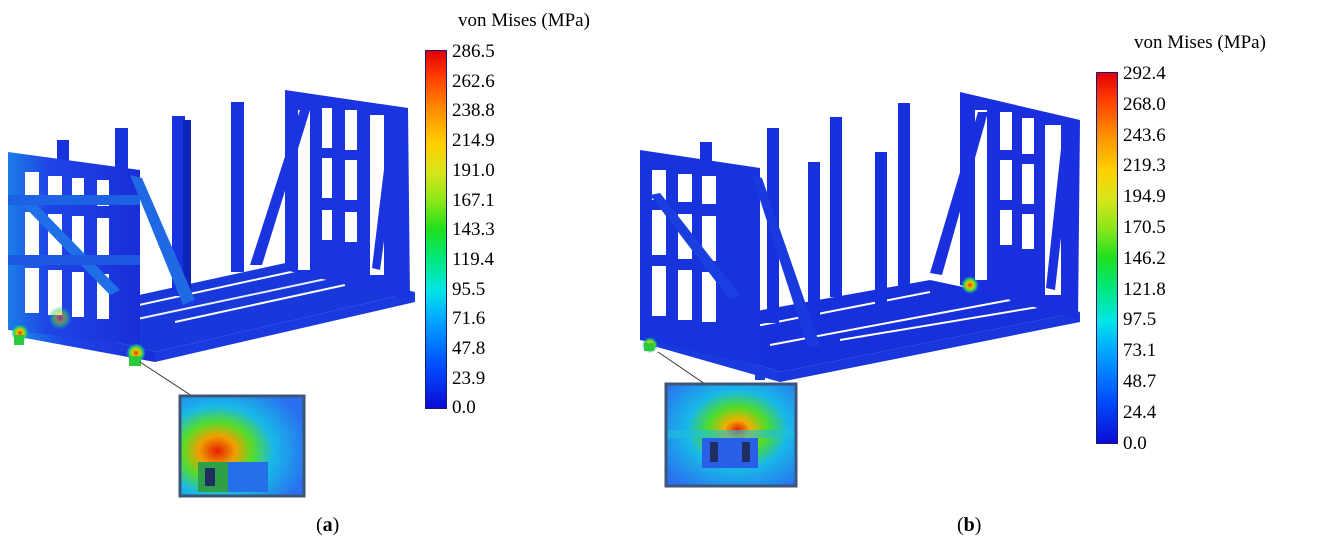  I want to click on caption-a: (a), so click(328, 525).